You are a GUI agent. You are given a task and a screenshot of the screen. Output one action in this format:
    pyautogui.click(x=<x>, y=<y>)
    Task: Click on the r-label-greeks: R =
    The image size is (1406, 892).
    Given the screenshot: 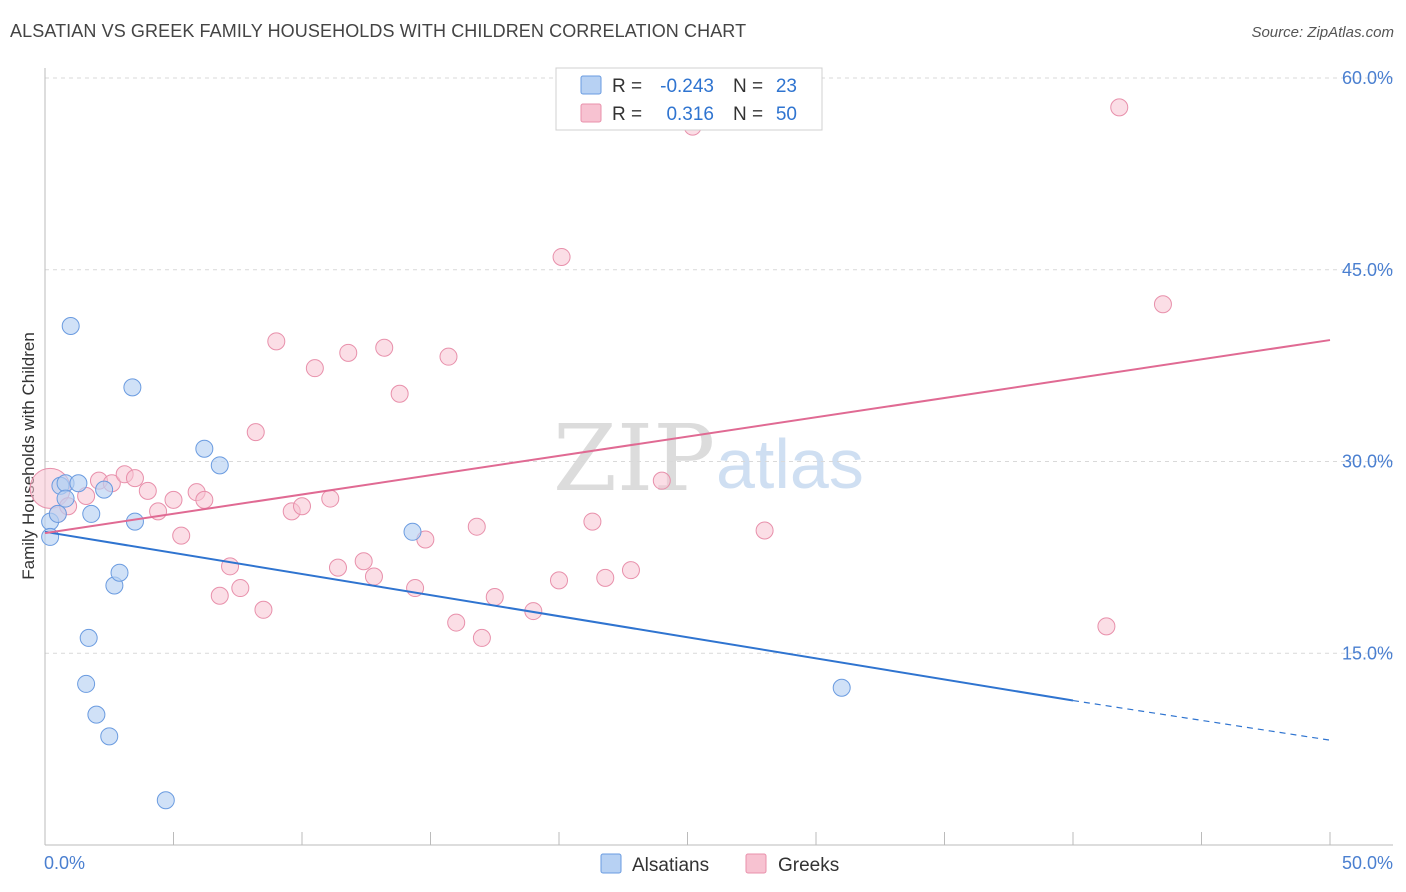 What is the action you would take?
    pyautogui.click(x=627, y=114)
    